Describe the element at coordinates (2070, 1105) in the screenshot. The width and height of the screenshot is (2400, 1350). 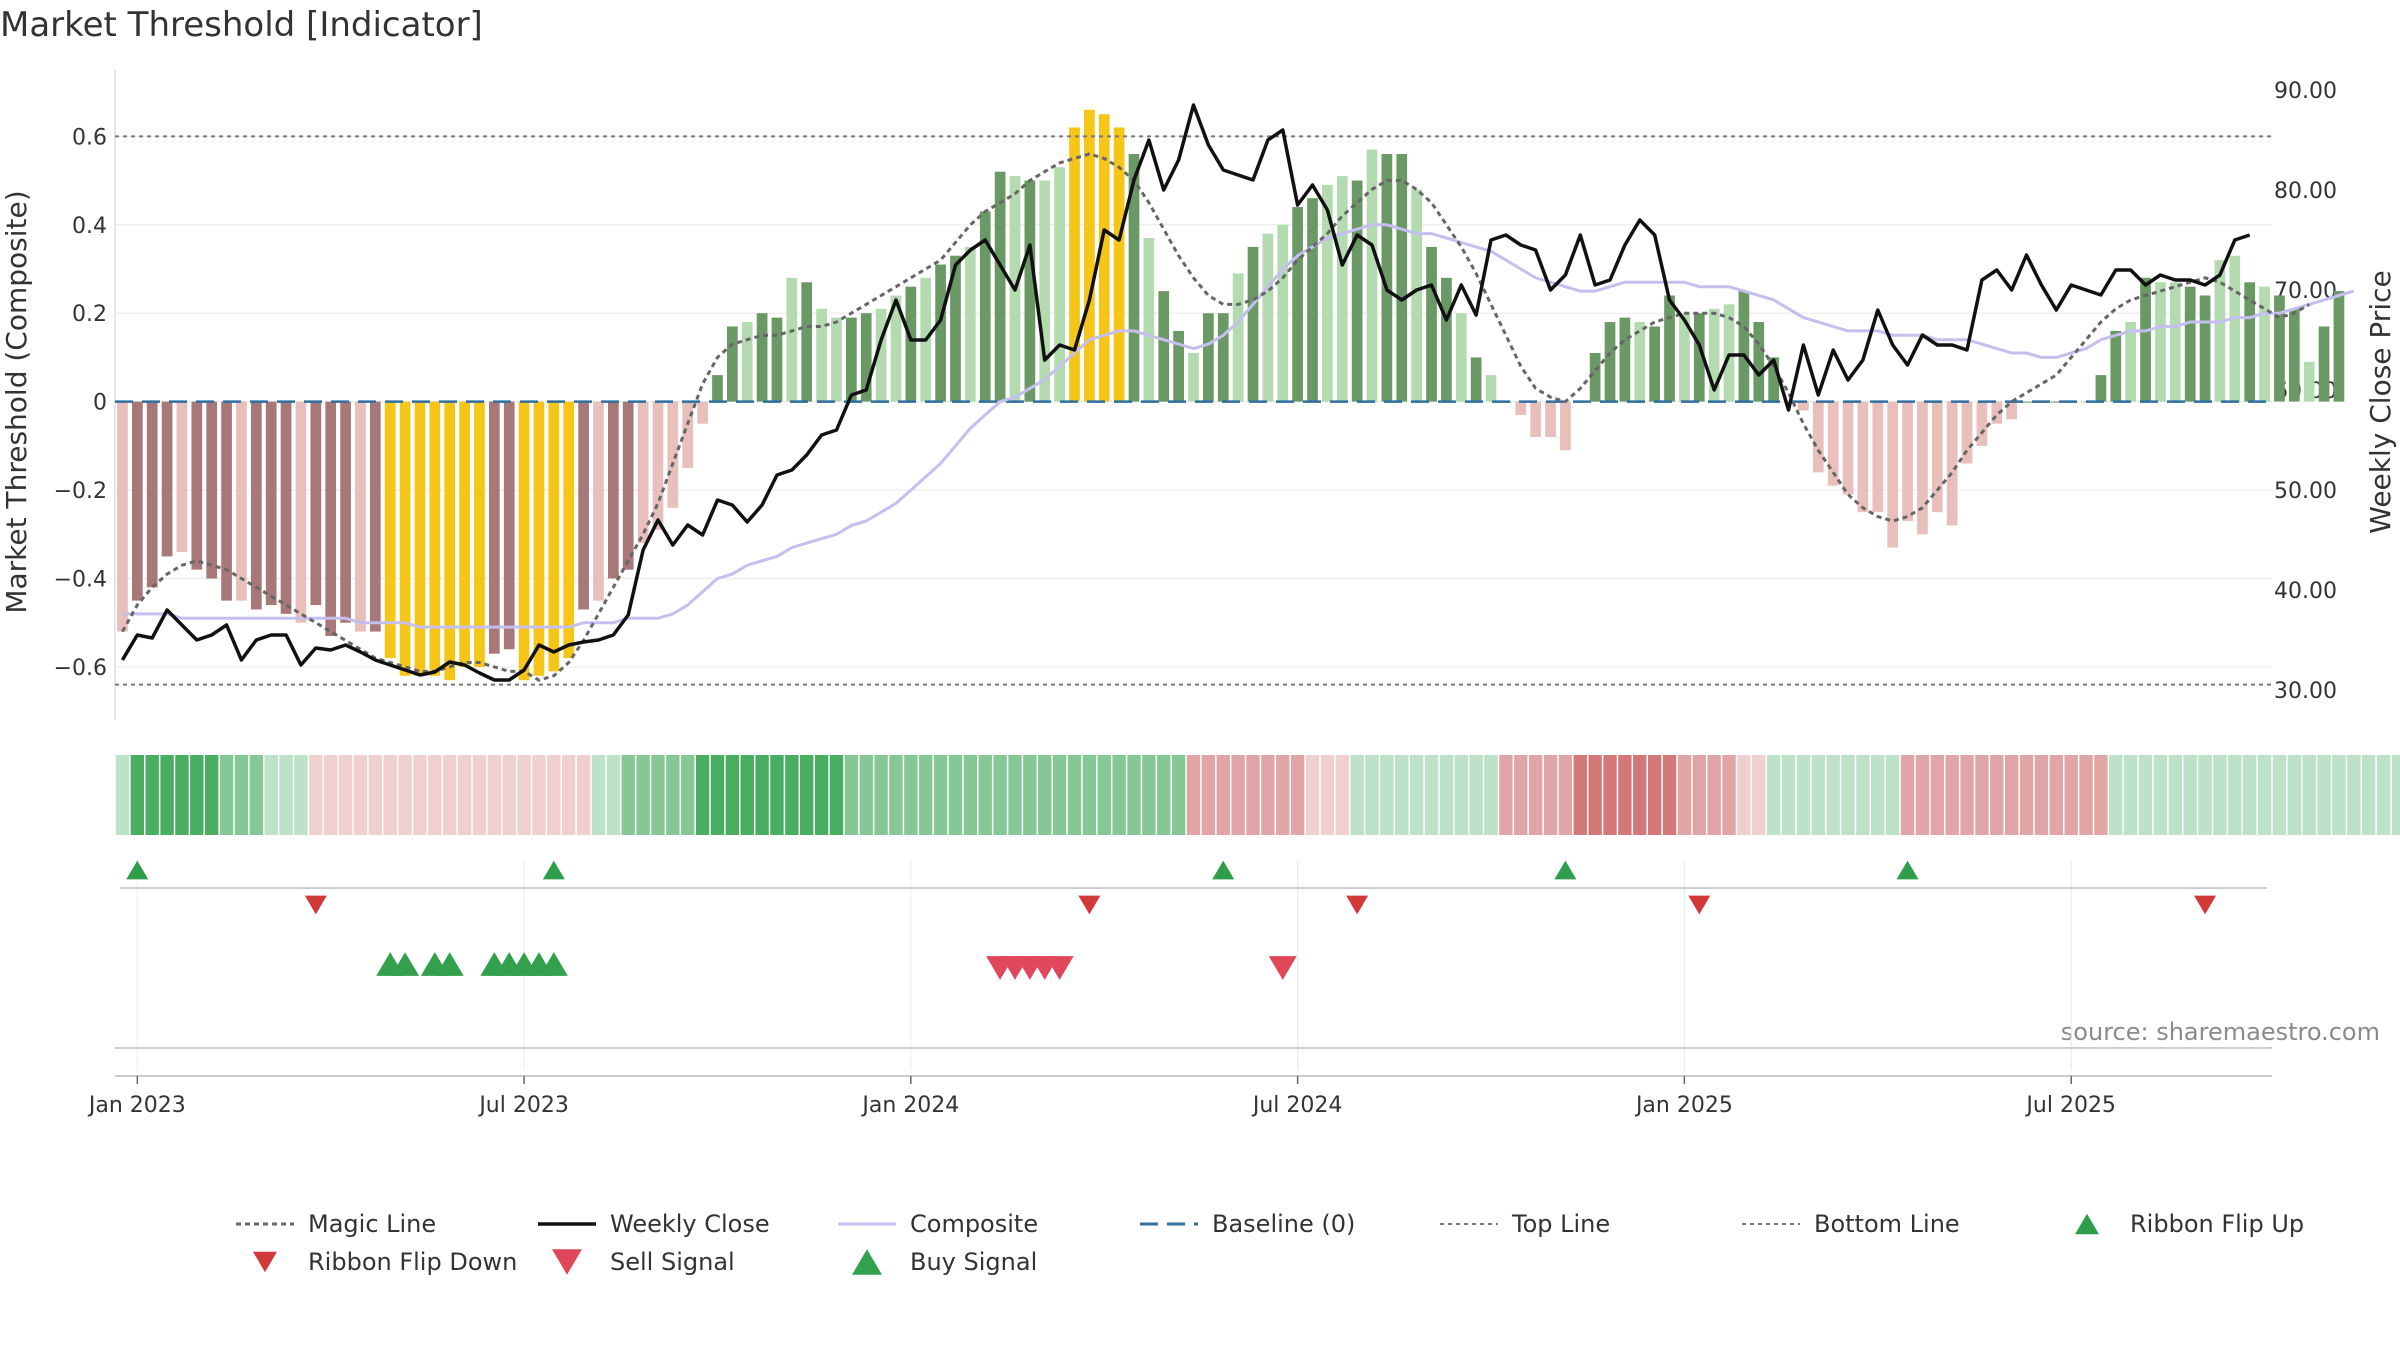
I see `x-tick-label: Jul 2025` at that location.